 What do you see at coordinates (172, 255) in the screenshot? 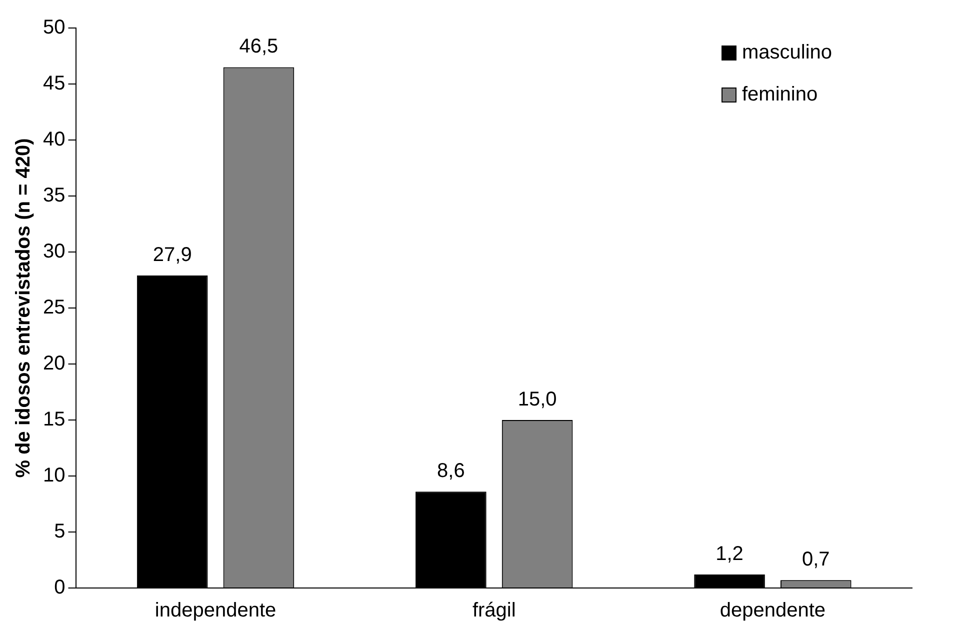
I see `data-label: 27,9` at bounding box center [172, 255].